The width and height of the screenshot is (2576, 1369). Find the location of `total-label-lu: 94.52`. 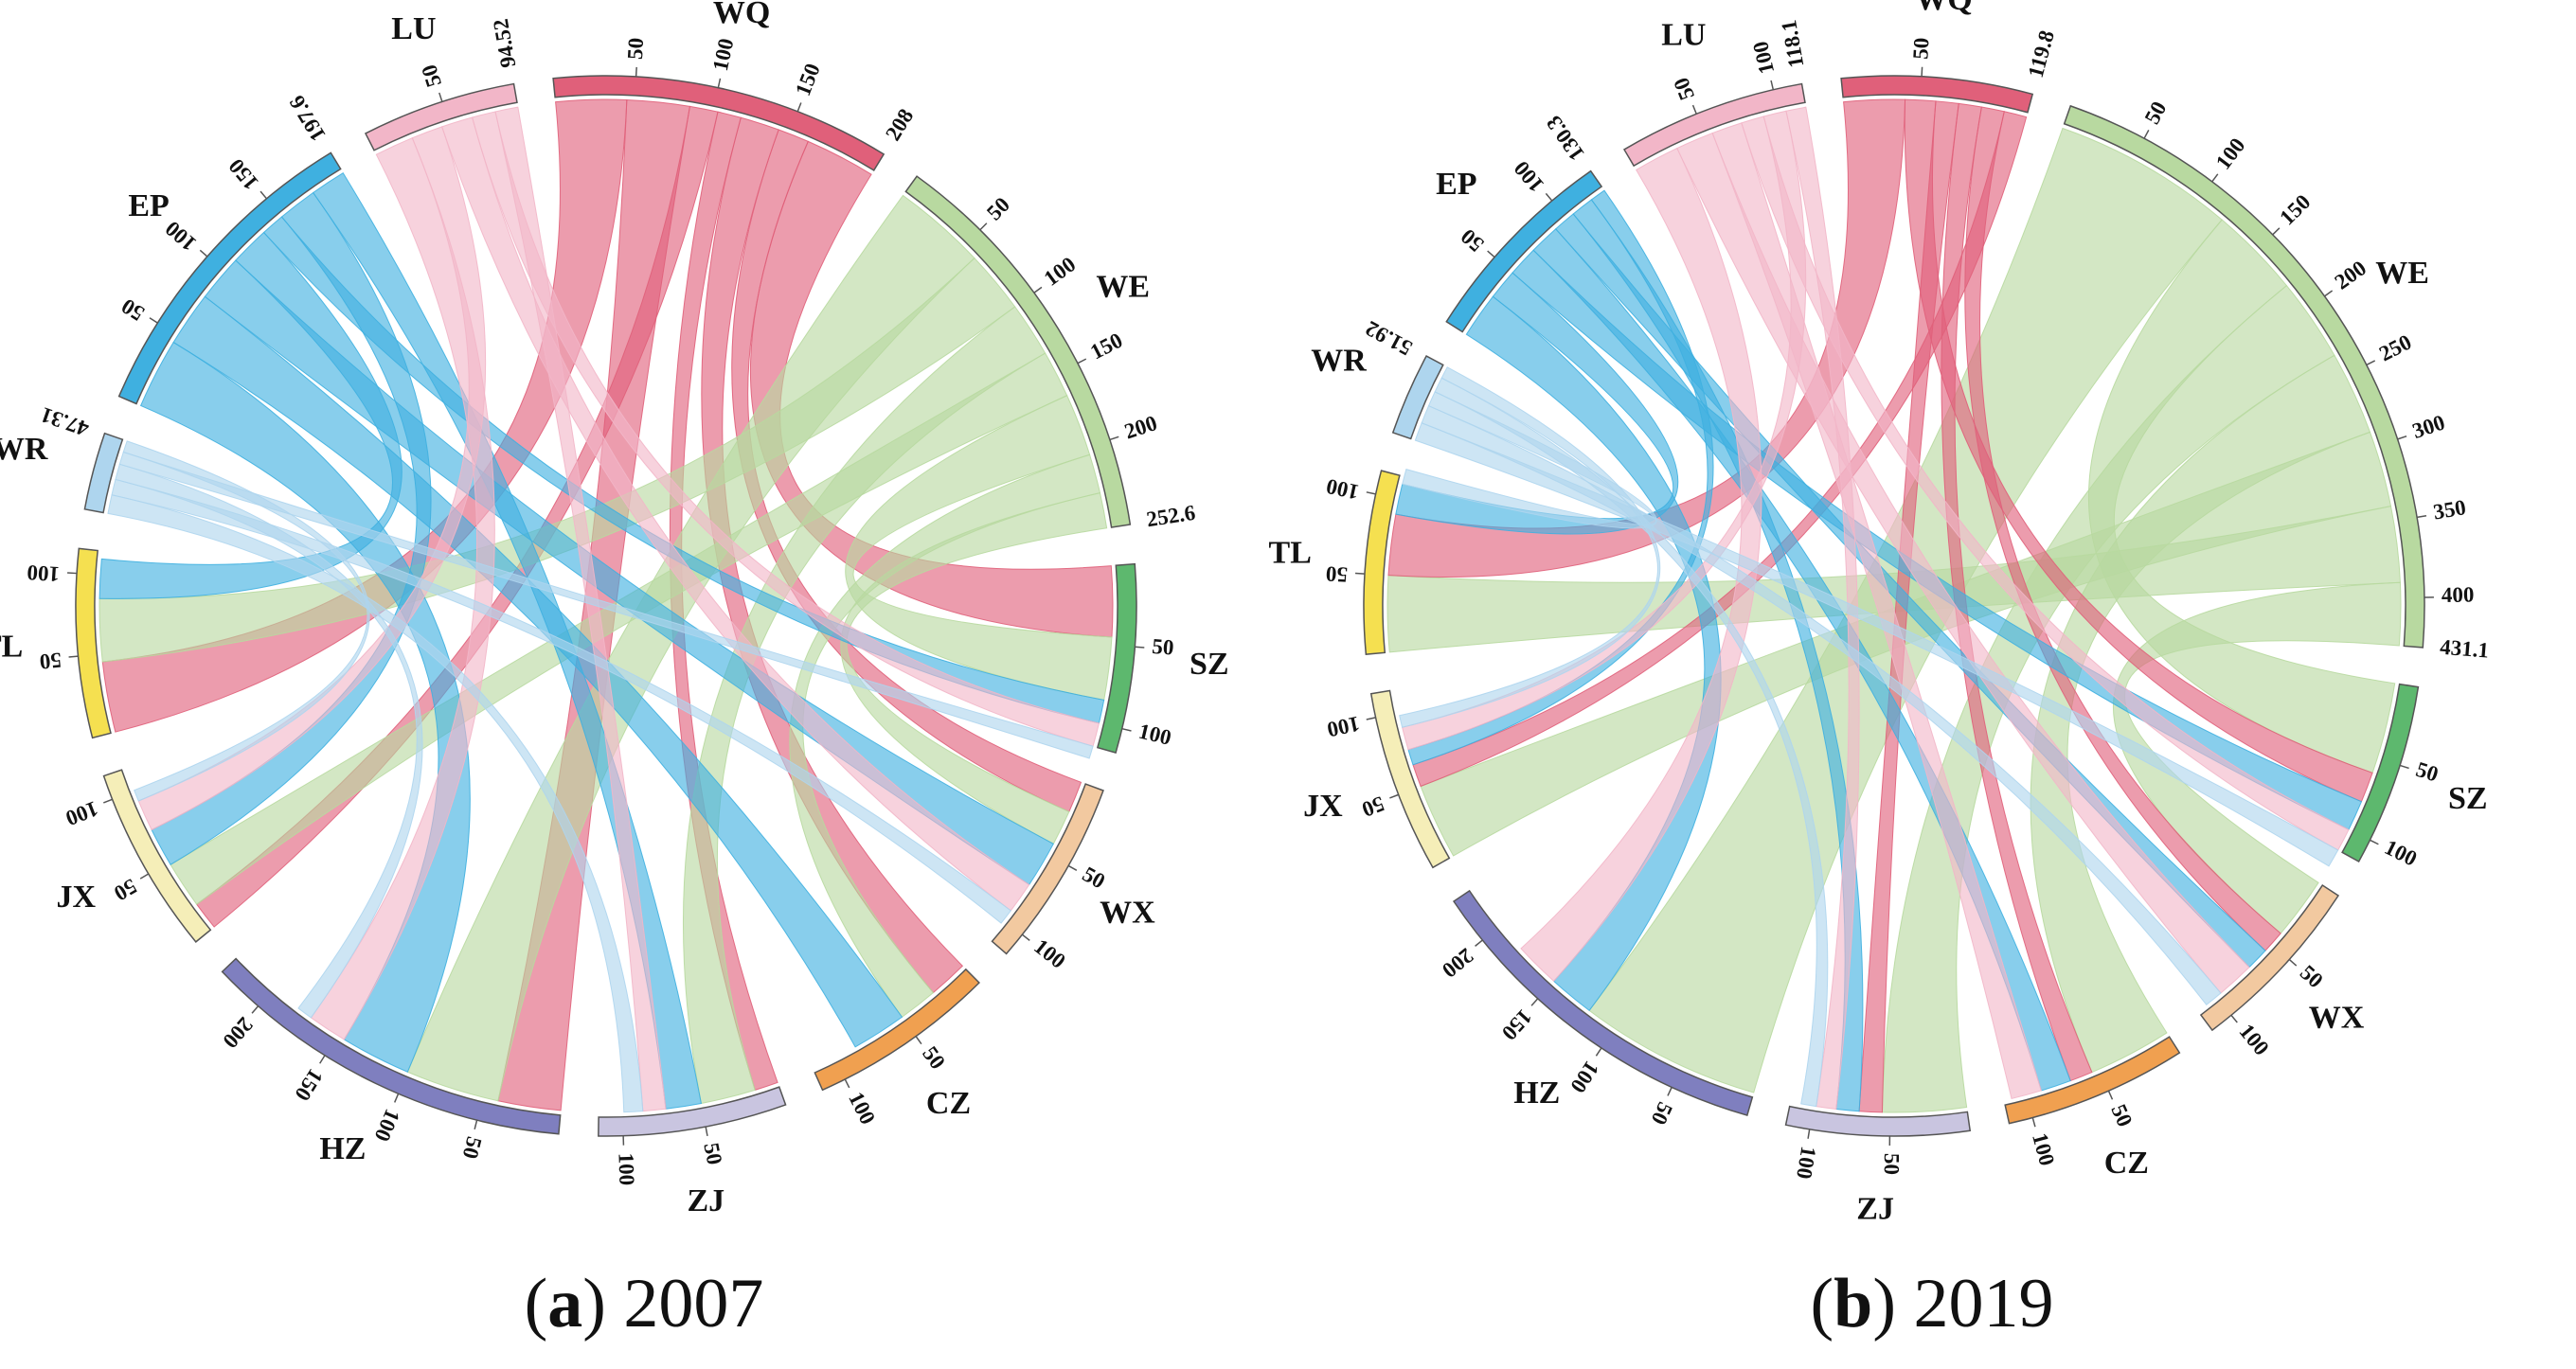

total-label-lu: 94.52 is located at coordinates (505, 43).